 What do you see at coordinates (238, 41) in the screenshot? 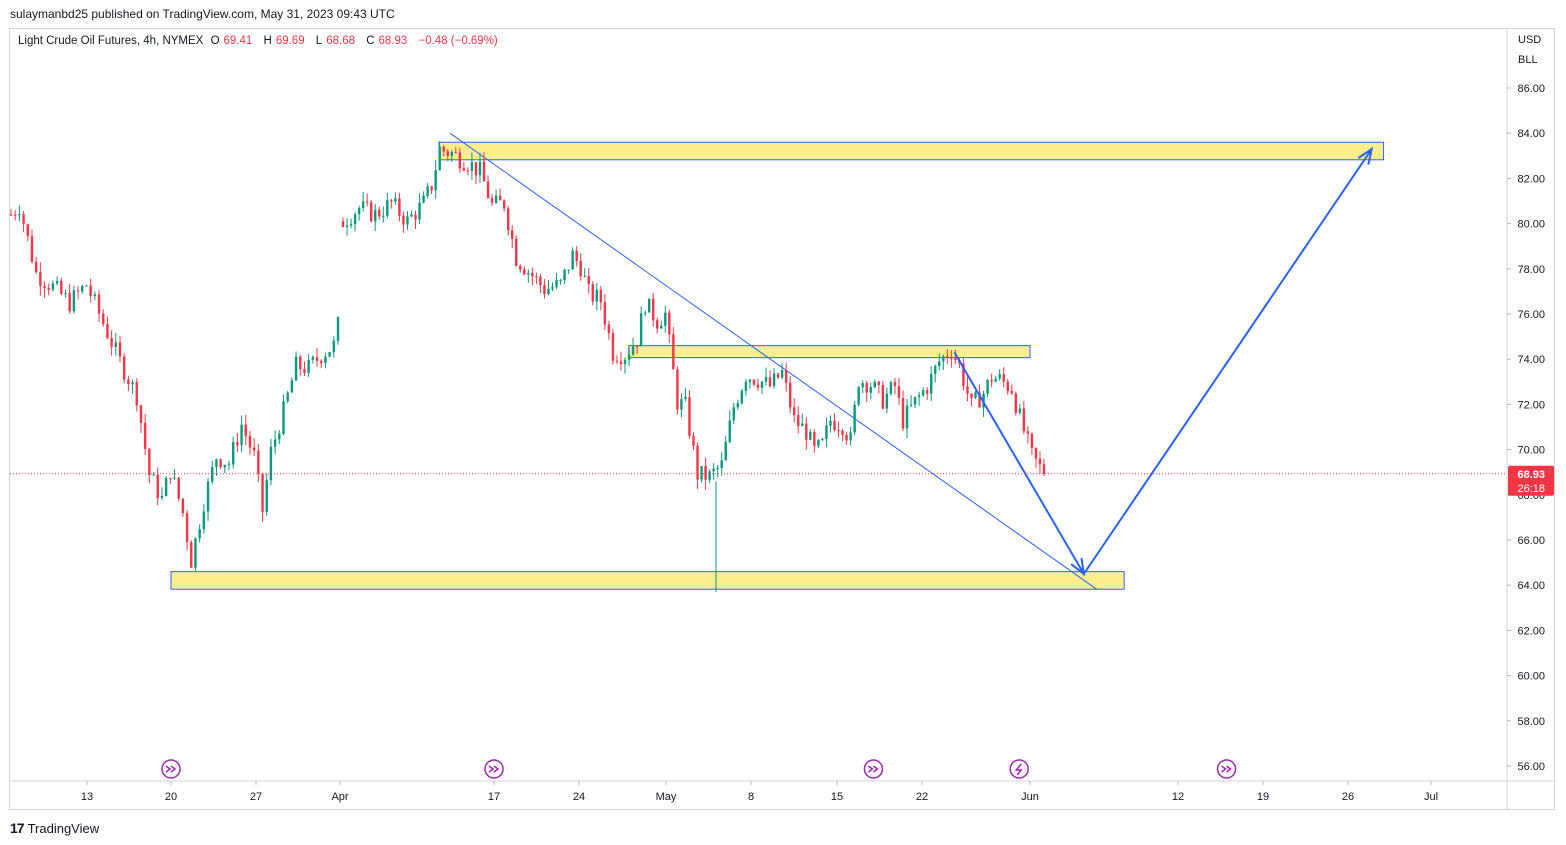
I see `legend-open: 69.41` at bounding box center [238, 41].